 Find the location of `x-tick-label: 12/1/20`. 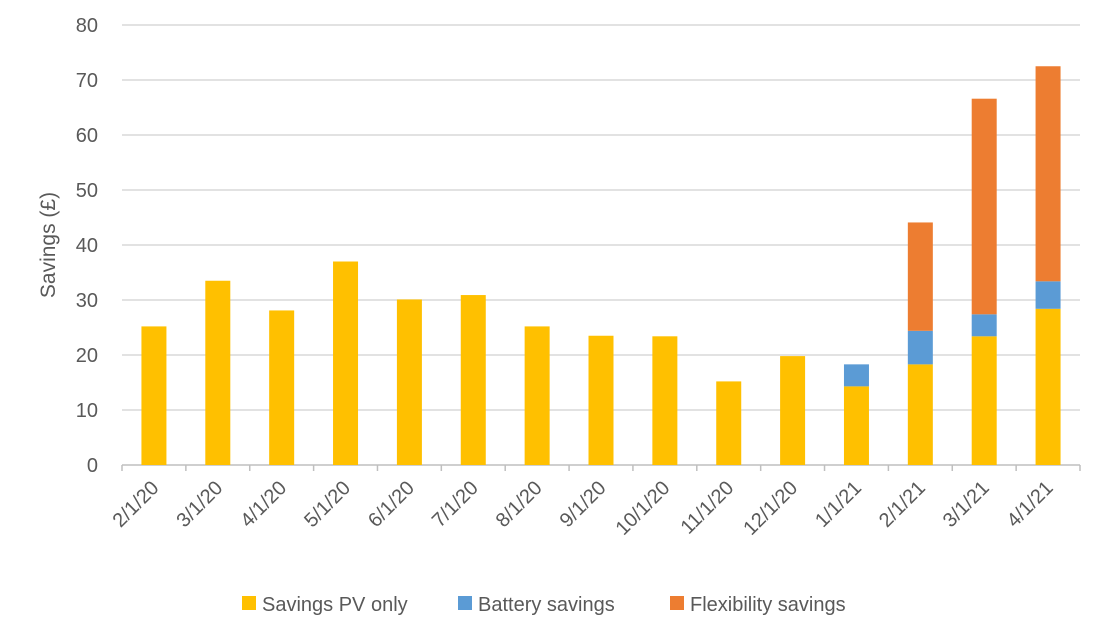

x-tick-label: 12/1/20 is located at coordinates (770, 508).